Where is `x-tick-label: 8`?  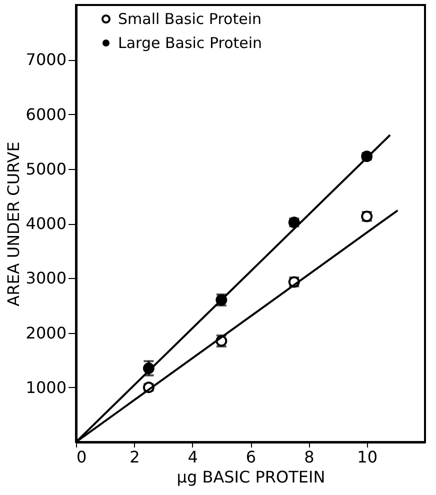
x-tick-label: 8 is located at coordinates (309, 457).